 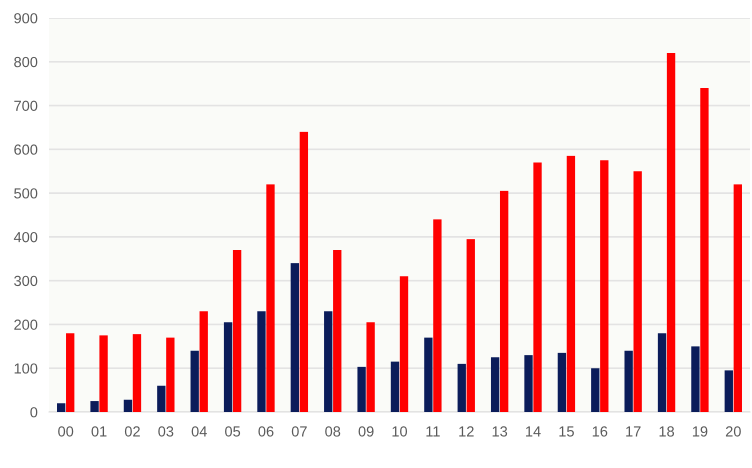 What do you see at coordinates (26, 62) in the screenshot?
I see `y-tick-label: 800` at bounding box center [26, 62].